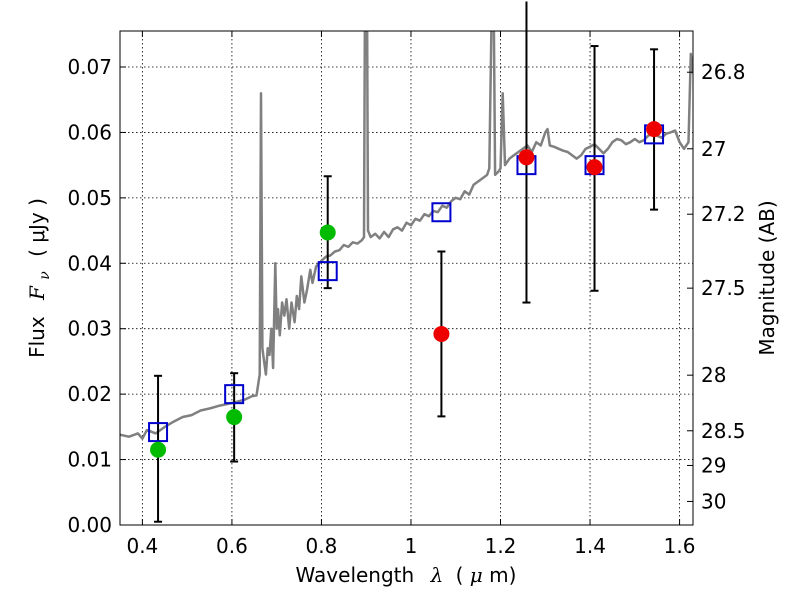 The image size is (800, 600). I want to click on y2-tick-label: 28.5, so click(723, 431).